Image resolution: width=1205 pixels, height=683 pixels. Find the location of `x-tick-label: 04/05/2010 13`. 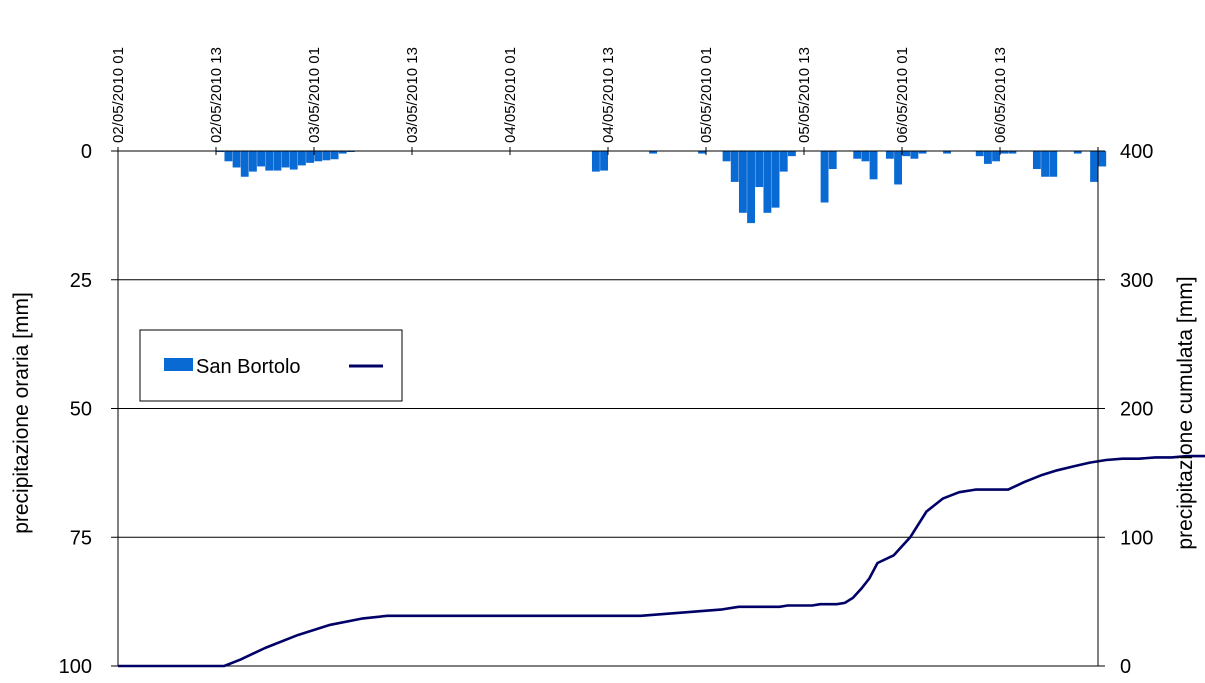

x-tick-label: 04/05/2010 13 is located at coordinates (608, 95).